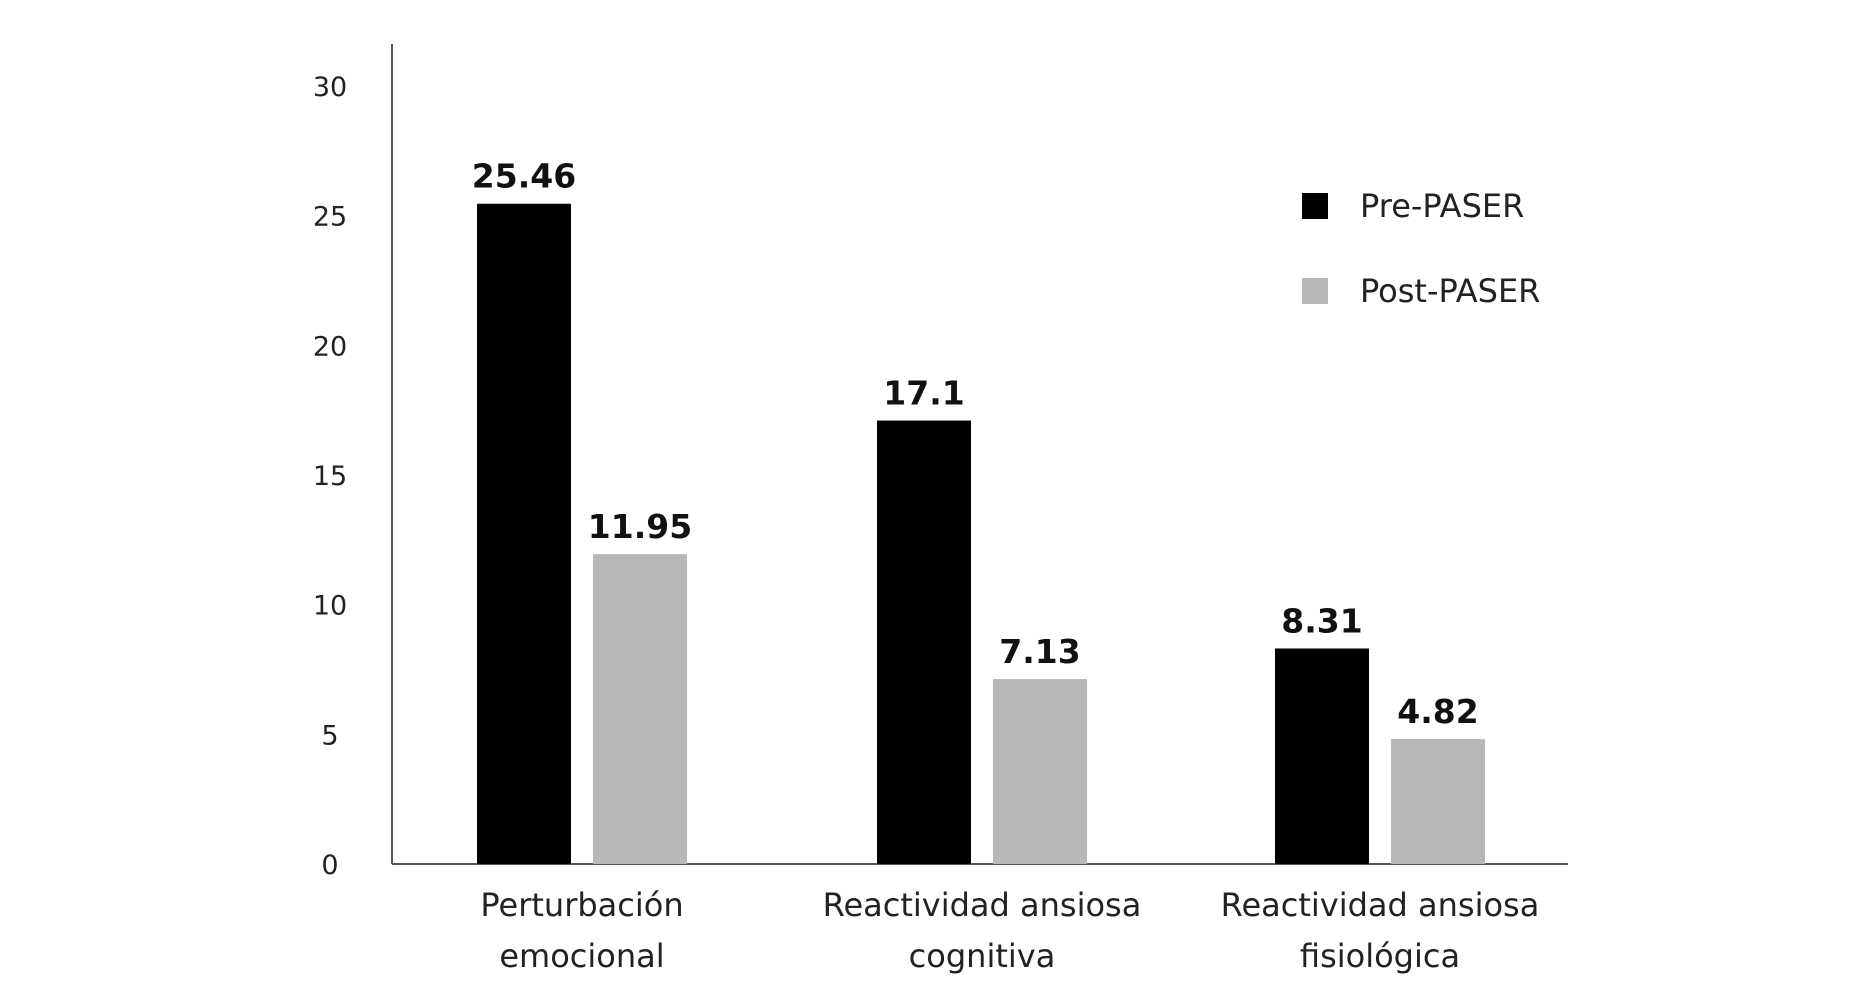 This screenshot has width=1853, height=994. I want to click on data-label: 7.13, so click(1039, 651).